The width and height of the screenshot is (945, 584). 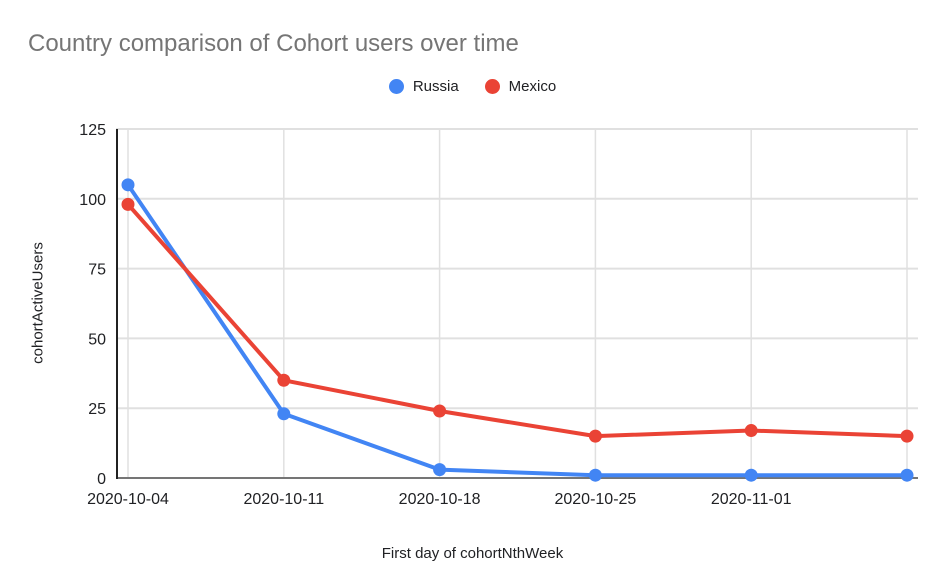 I want to click on legend-item-mexico: Mexico, so click(x=520, y=86).